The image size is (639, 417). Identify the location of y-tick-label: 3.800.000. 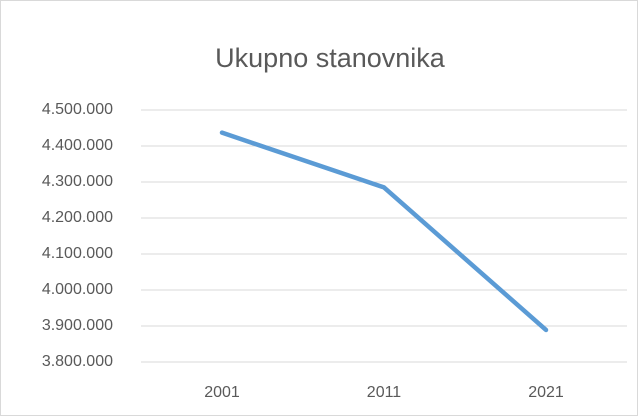
(77, 361).